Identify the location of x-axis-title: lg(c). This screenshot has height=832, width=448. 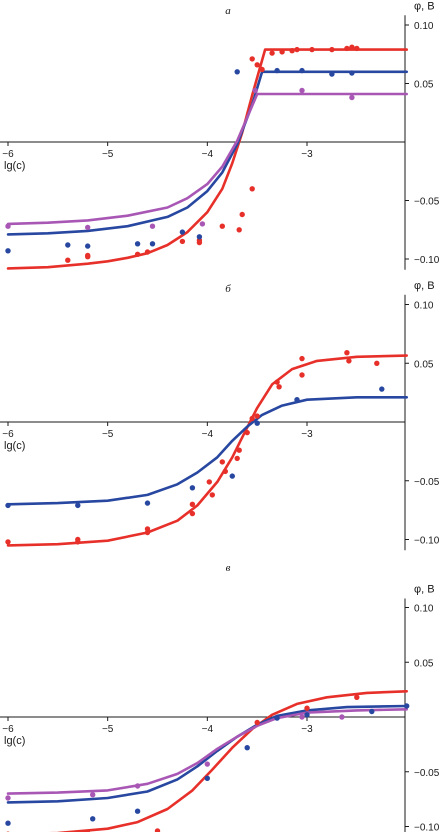
(14, 446).